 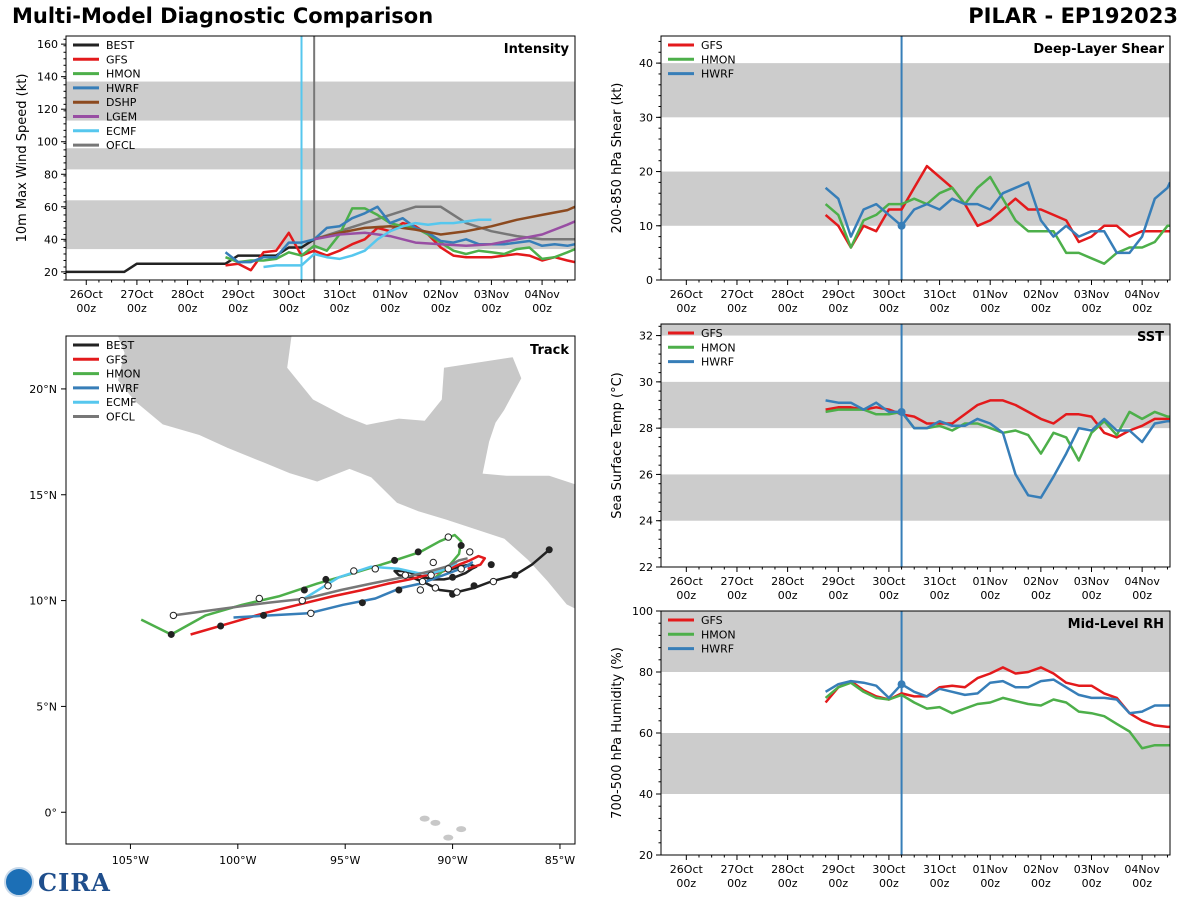 I want to click on series-line-gfs, so click(x=997, y=206).